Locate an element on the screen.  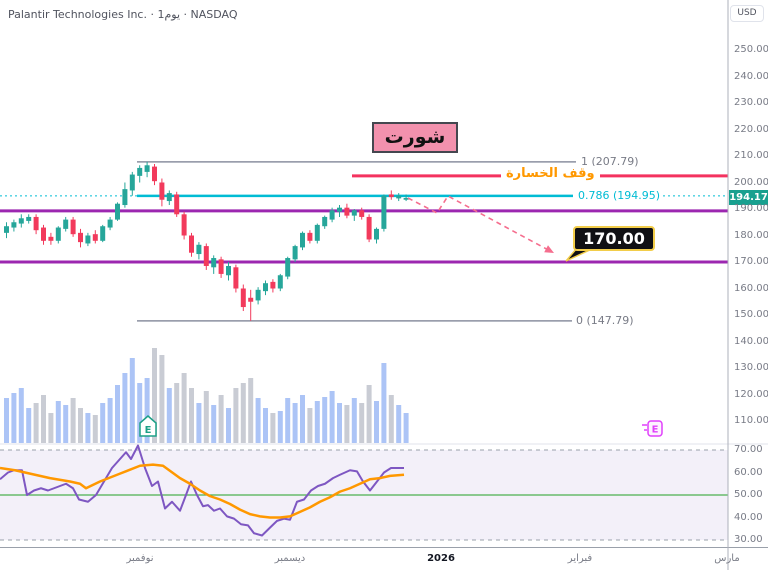
rsi-line is located at coordinates (202, 490).